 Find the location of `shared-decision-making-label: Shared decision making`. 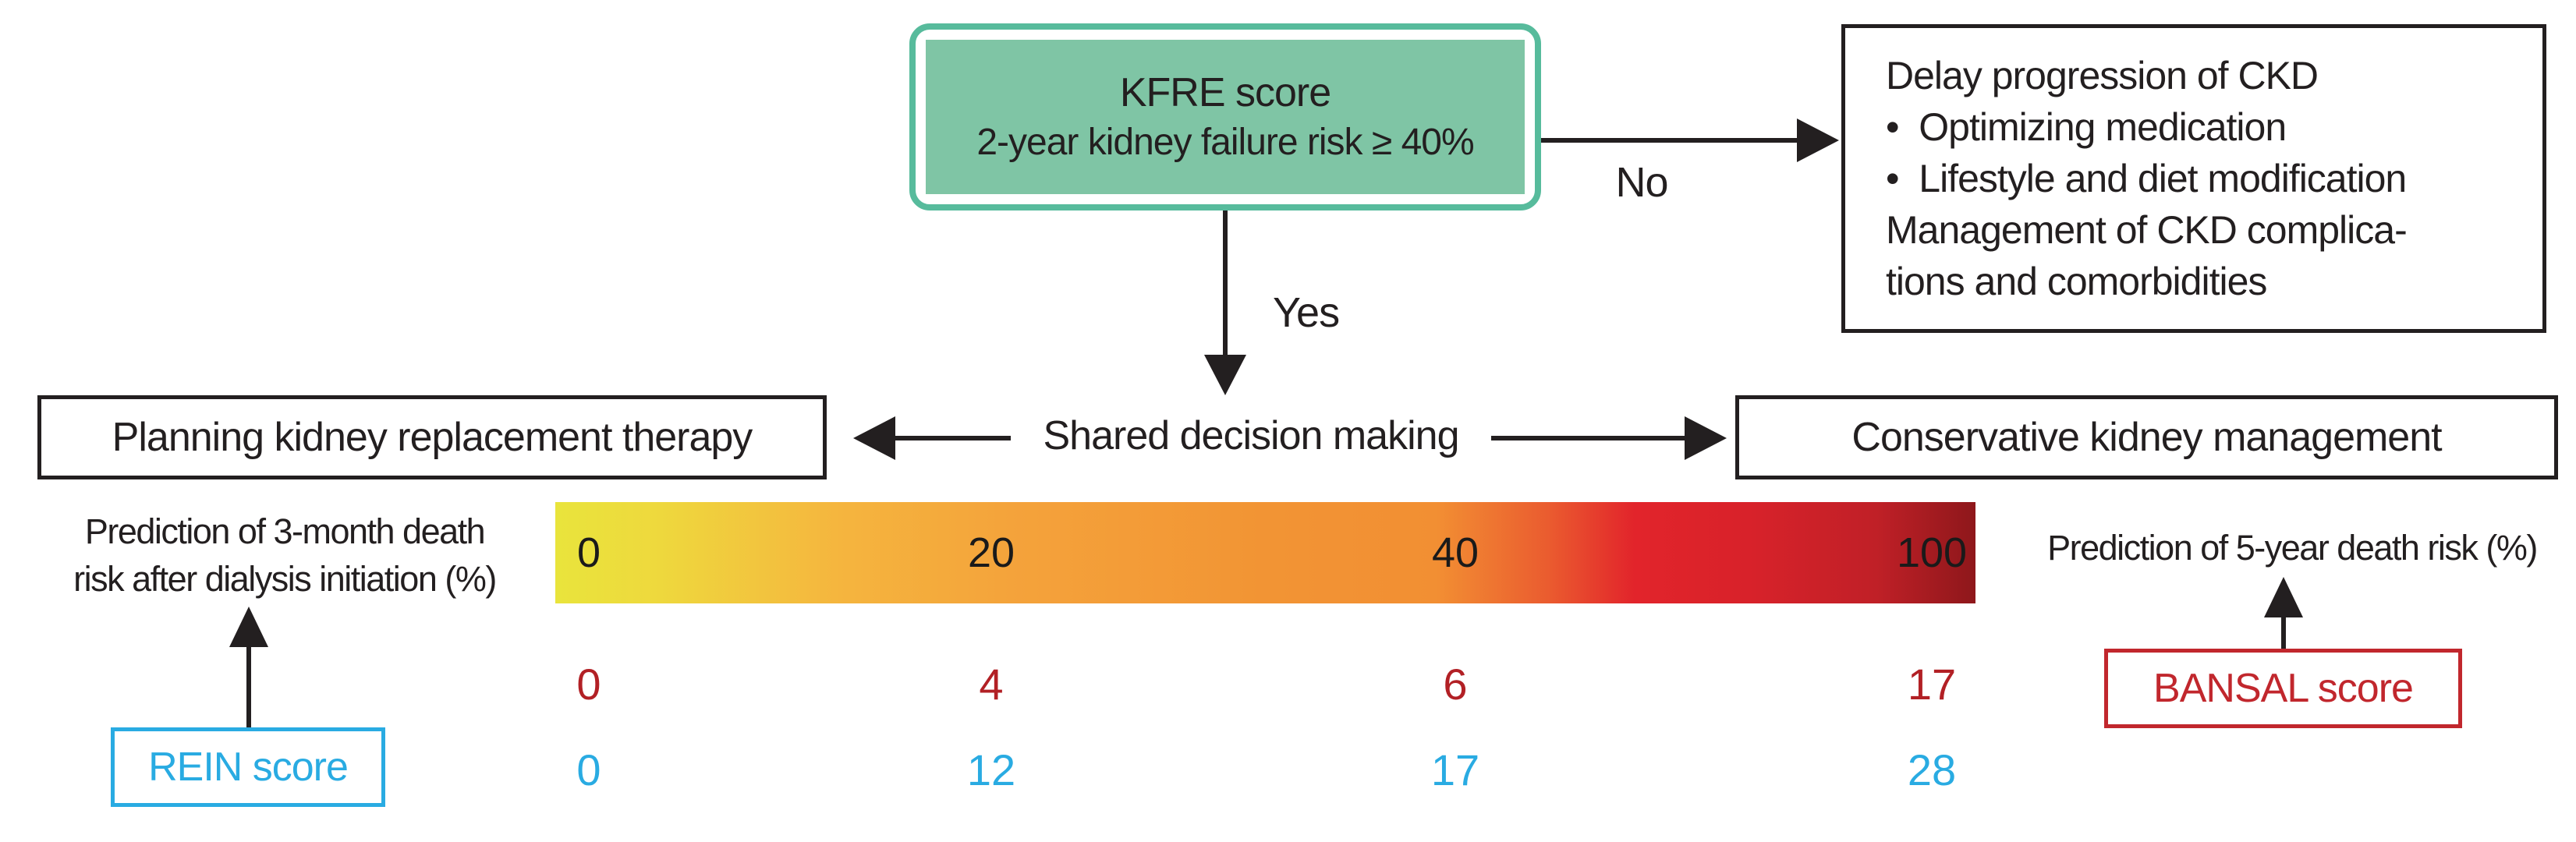

shared-decision-making-label: Shared decision making is located at coordinates (1251, 435).